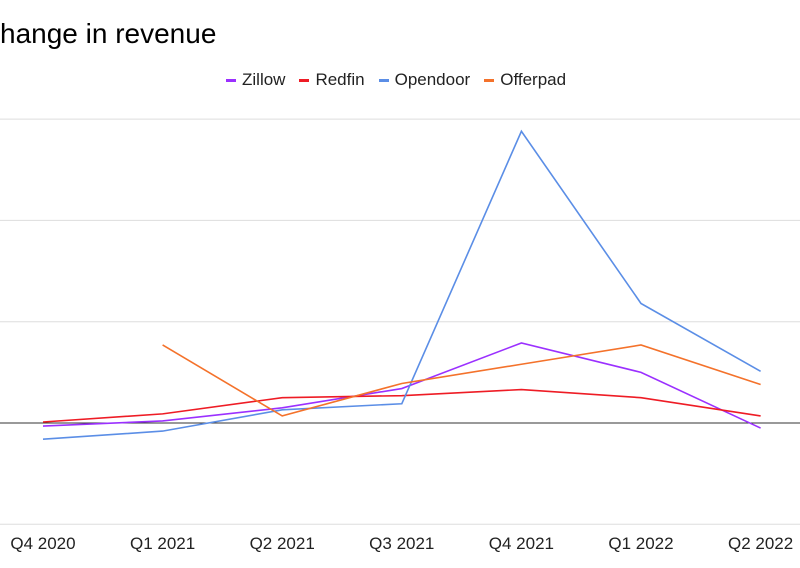 Image resolution: width=800 pixels, height=568 pixels. What do you see at coordinates (461, 380) in the screenshot?
I see `series-line-offerpad` at bounding box center [461, 380].